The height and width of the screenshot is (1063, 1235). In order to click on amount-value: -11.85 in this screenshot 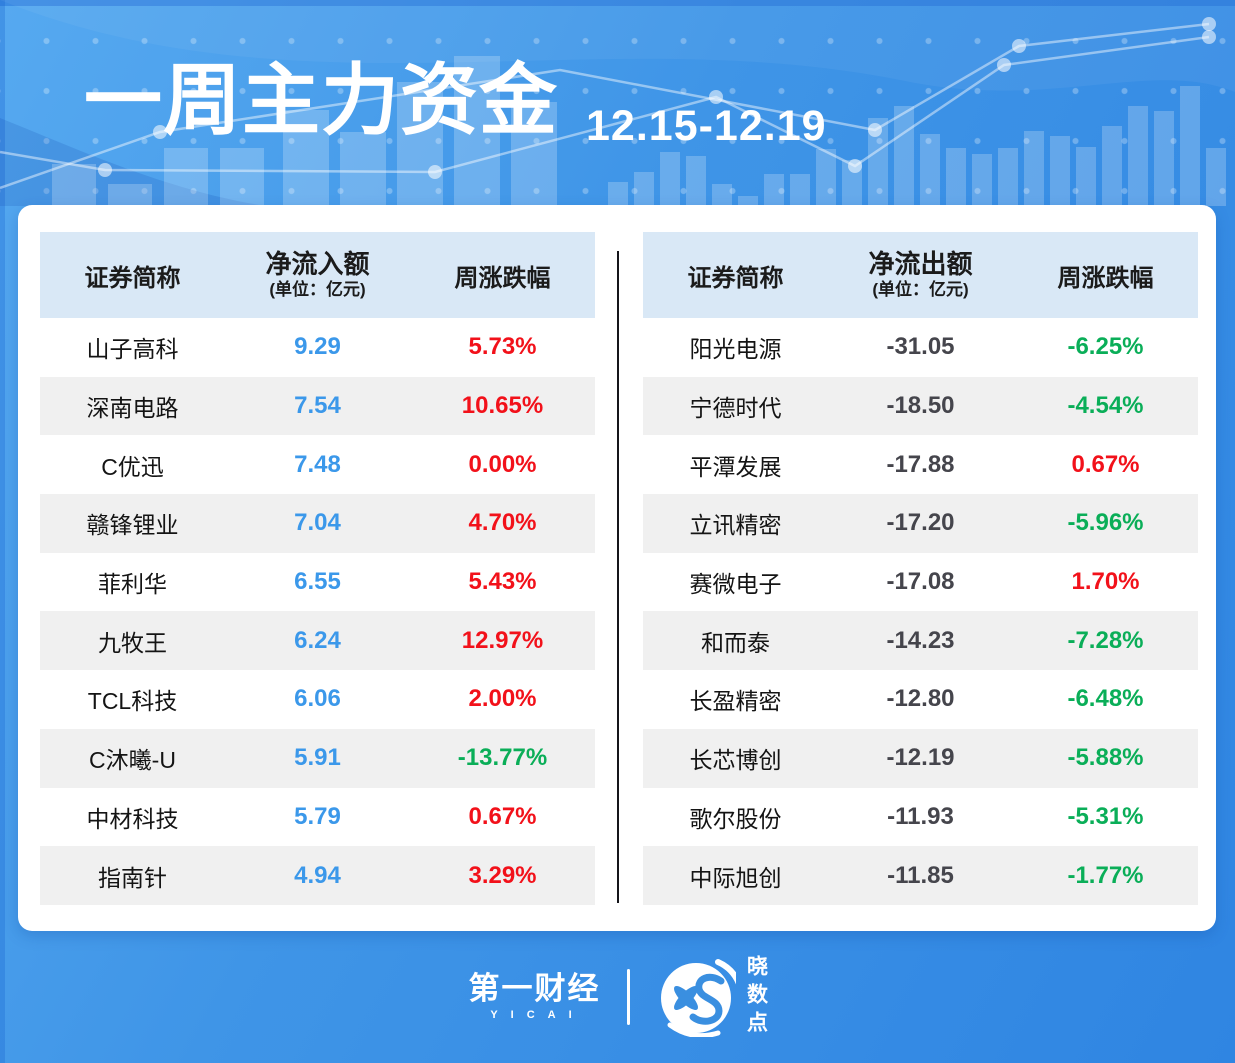, I will do `click(920, 875)`.